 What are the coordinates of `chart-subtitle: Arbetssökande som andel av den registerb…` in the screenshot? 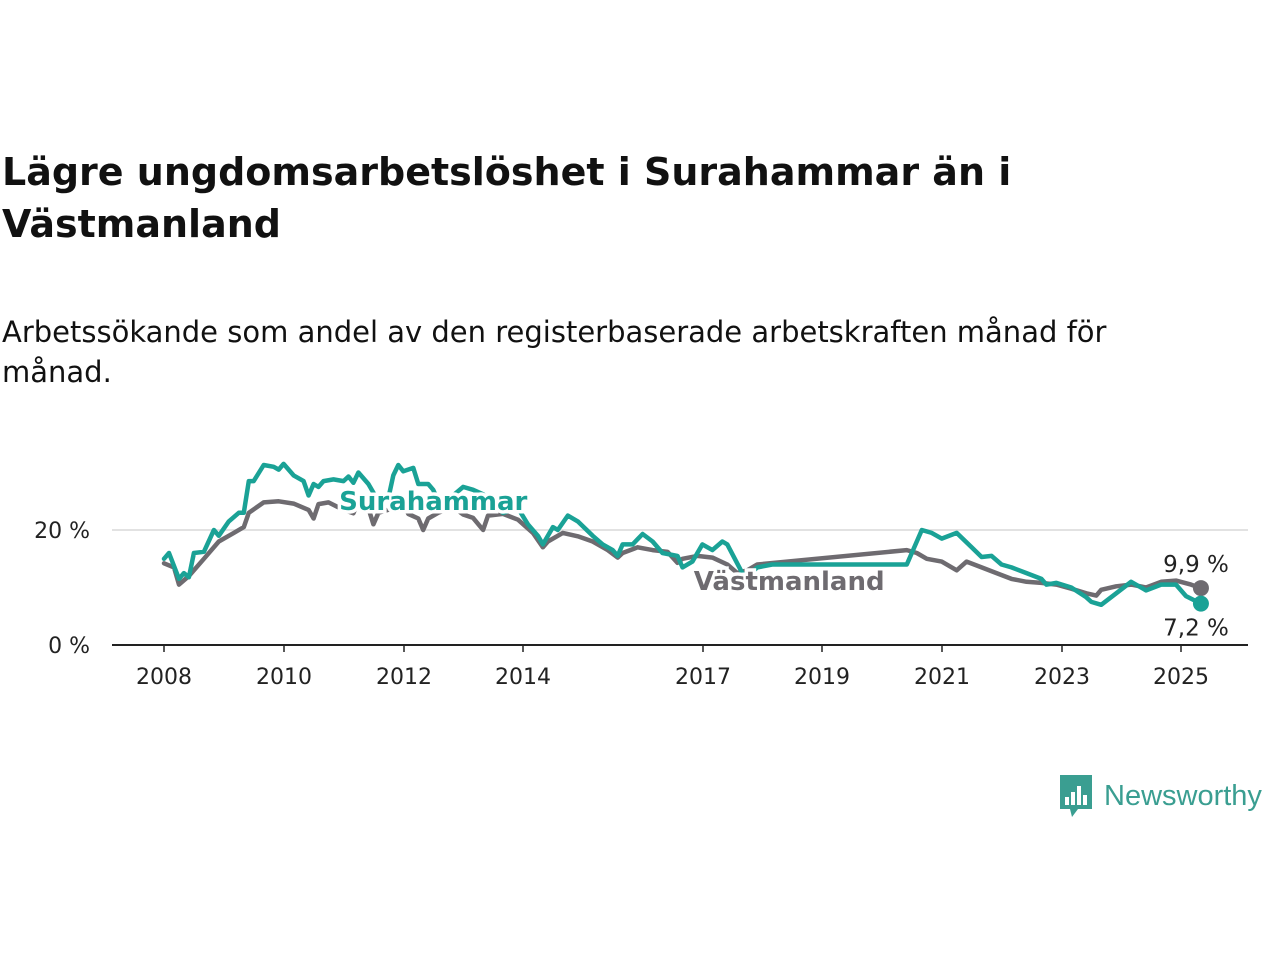 It's located at (554, 352).